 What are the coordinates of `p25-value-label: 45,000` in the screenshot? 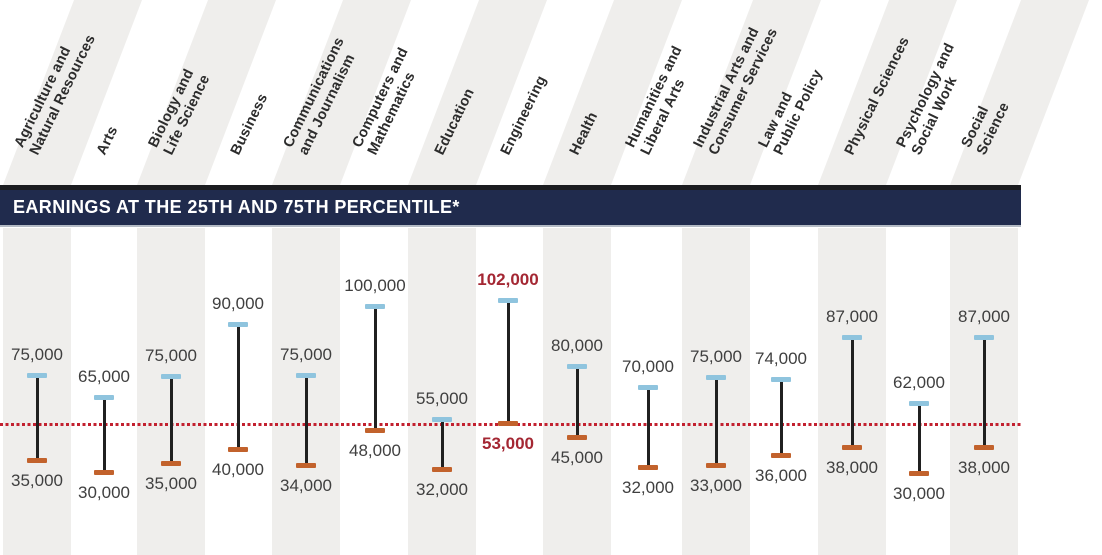 It's located at (577, 457).